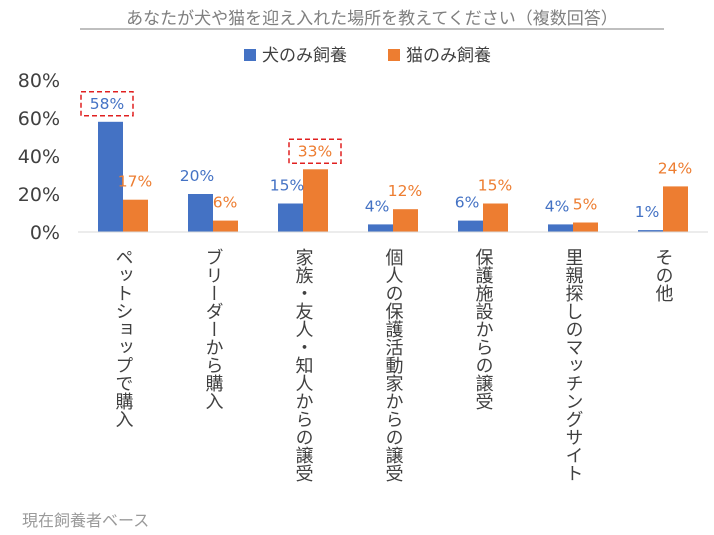  Describe the element at coordinates (394, 55) in the screenshot. I see `legend-swatch-cat` at that location.